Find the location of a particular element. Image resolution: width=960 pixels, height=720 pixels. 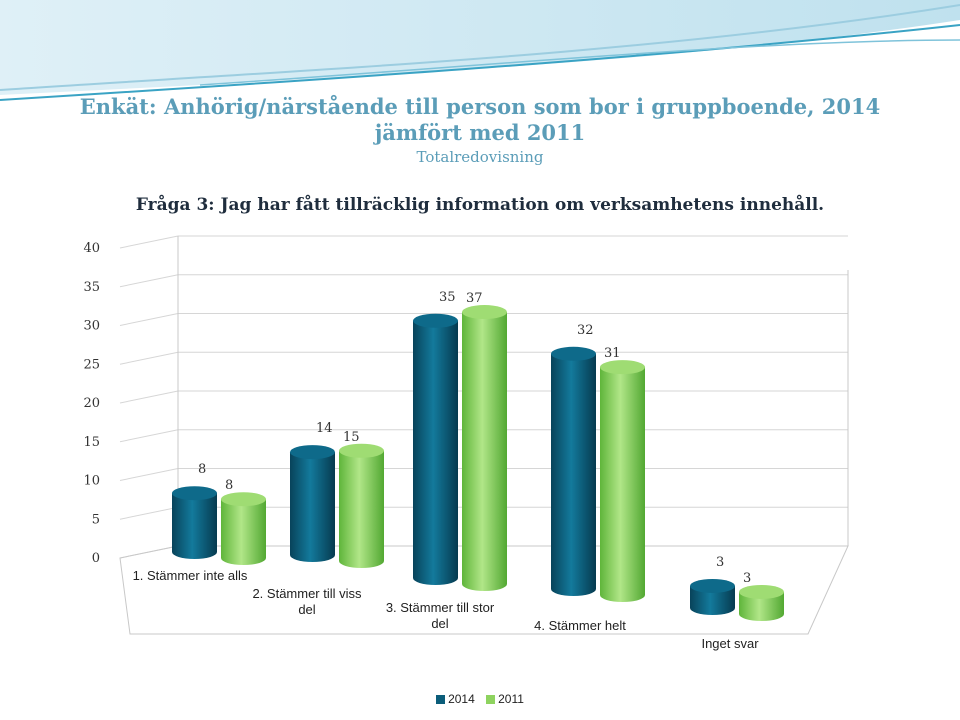

x-tick-label: 1. Stämmer inte alls is located at coordinates (190, 575).